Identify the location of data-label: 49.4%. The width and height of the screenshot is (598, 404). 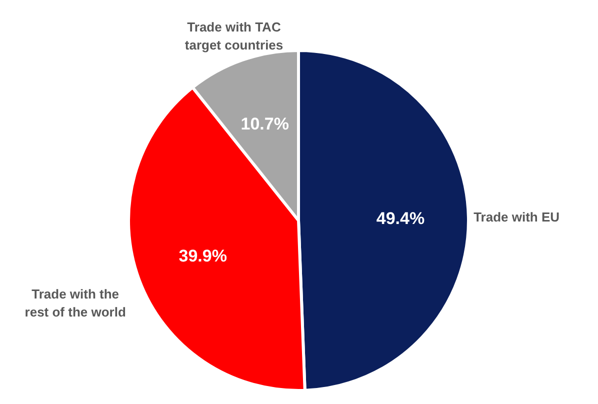
(400, 218).